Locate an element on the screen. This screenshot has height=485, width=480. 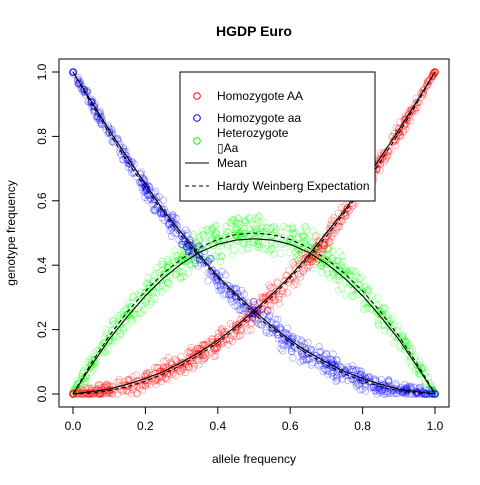
y-tick-label: 0.6 is located at coordinates (42, 200).